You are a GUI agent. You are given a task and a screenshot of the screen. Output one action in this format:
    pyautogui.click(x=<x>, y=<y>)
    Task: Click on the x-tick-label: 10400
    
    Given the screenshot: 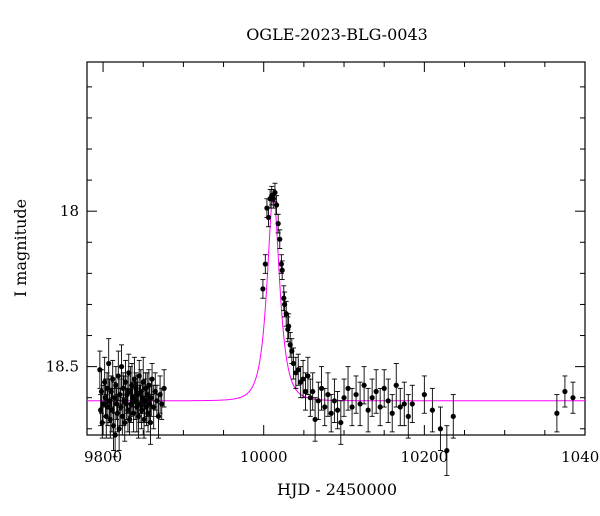 What is the action you would take?
    pyautogui.click(x=580, y=457)
    